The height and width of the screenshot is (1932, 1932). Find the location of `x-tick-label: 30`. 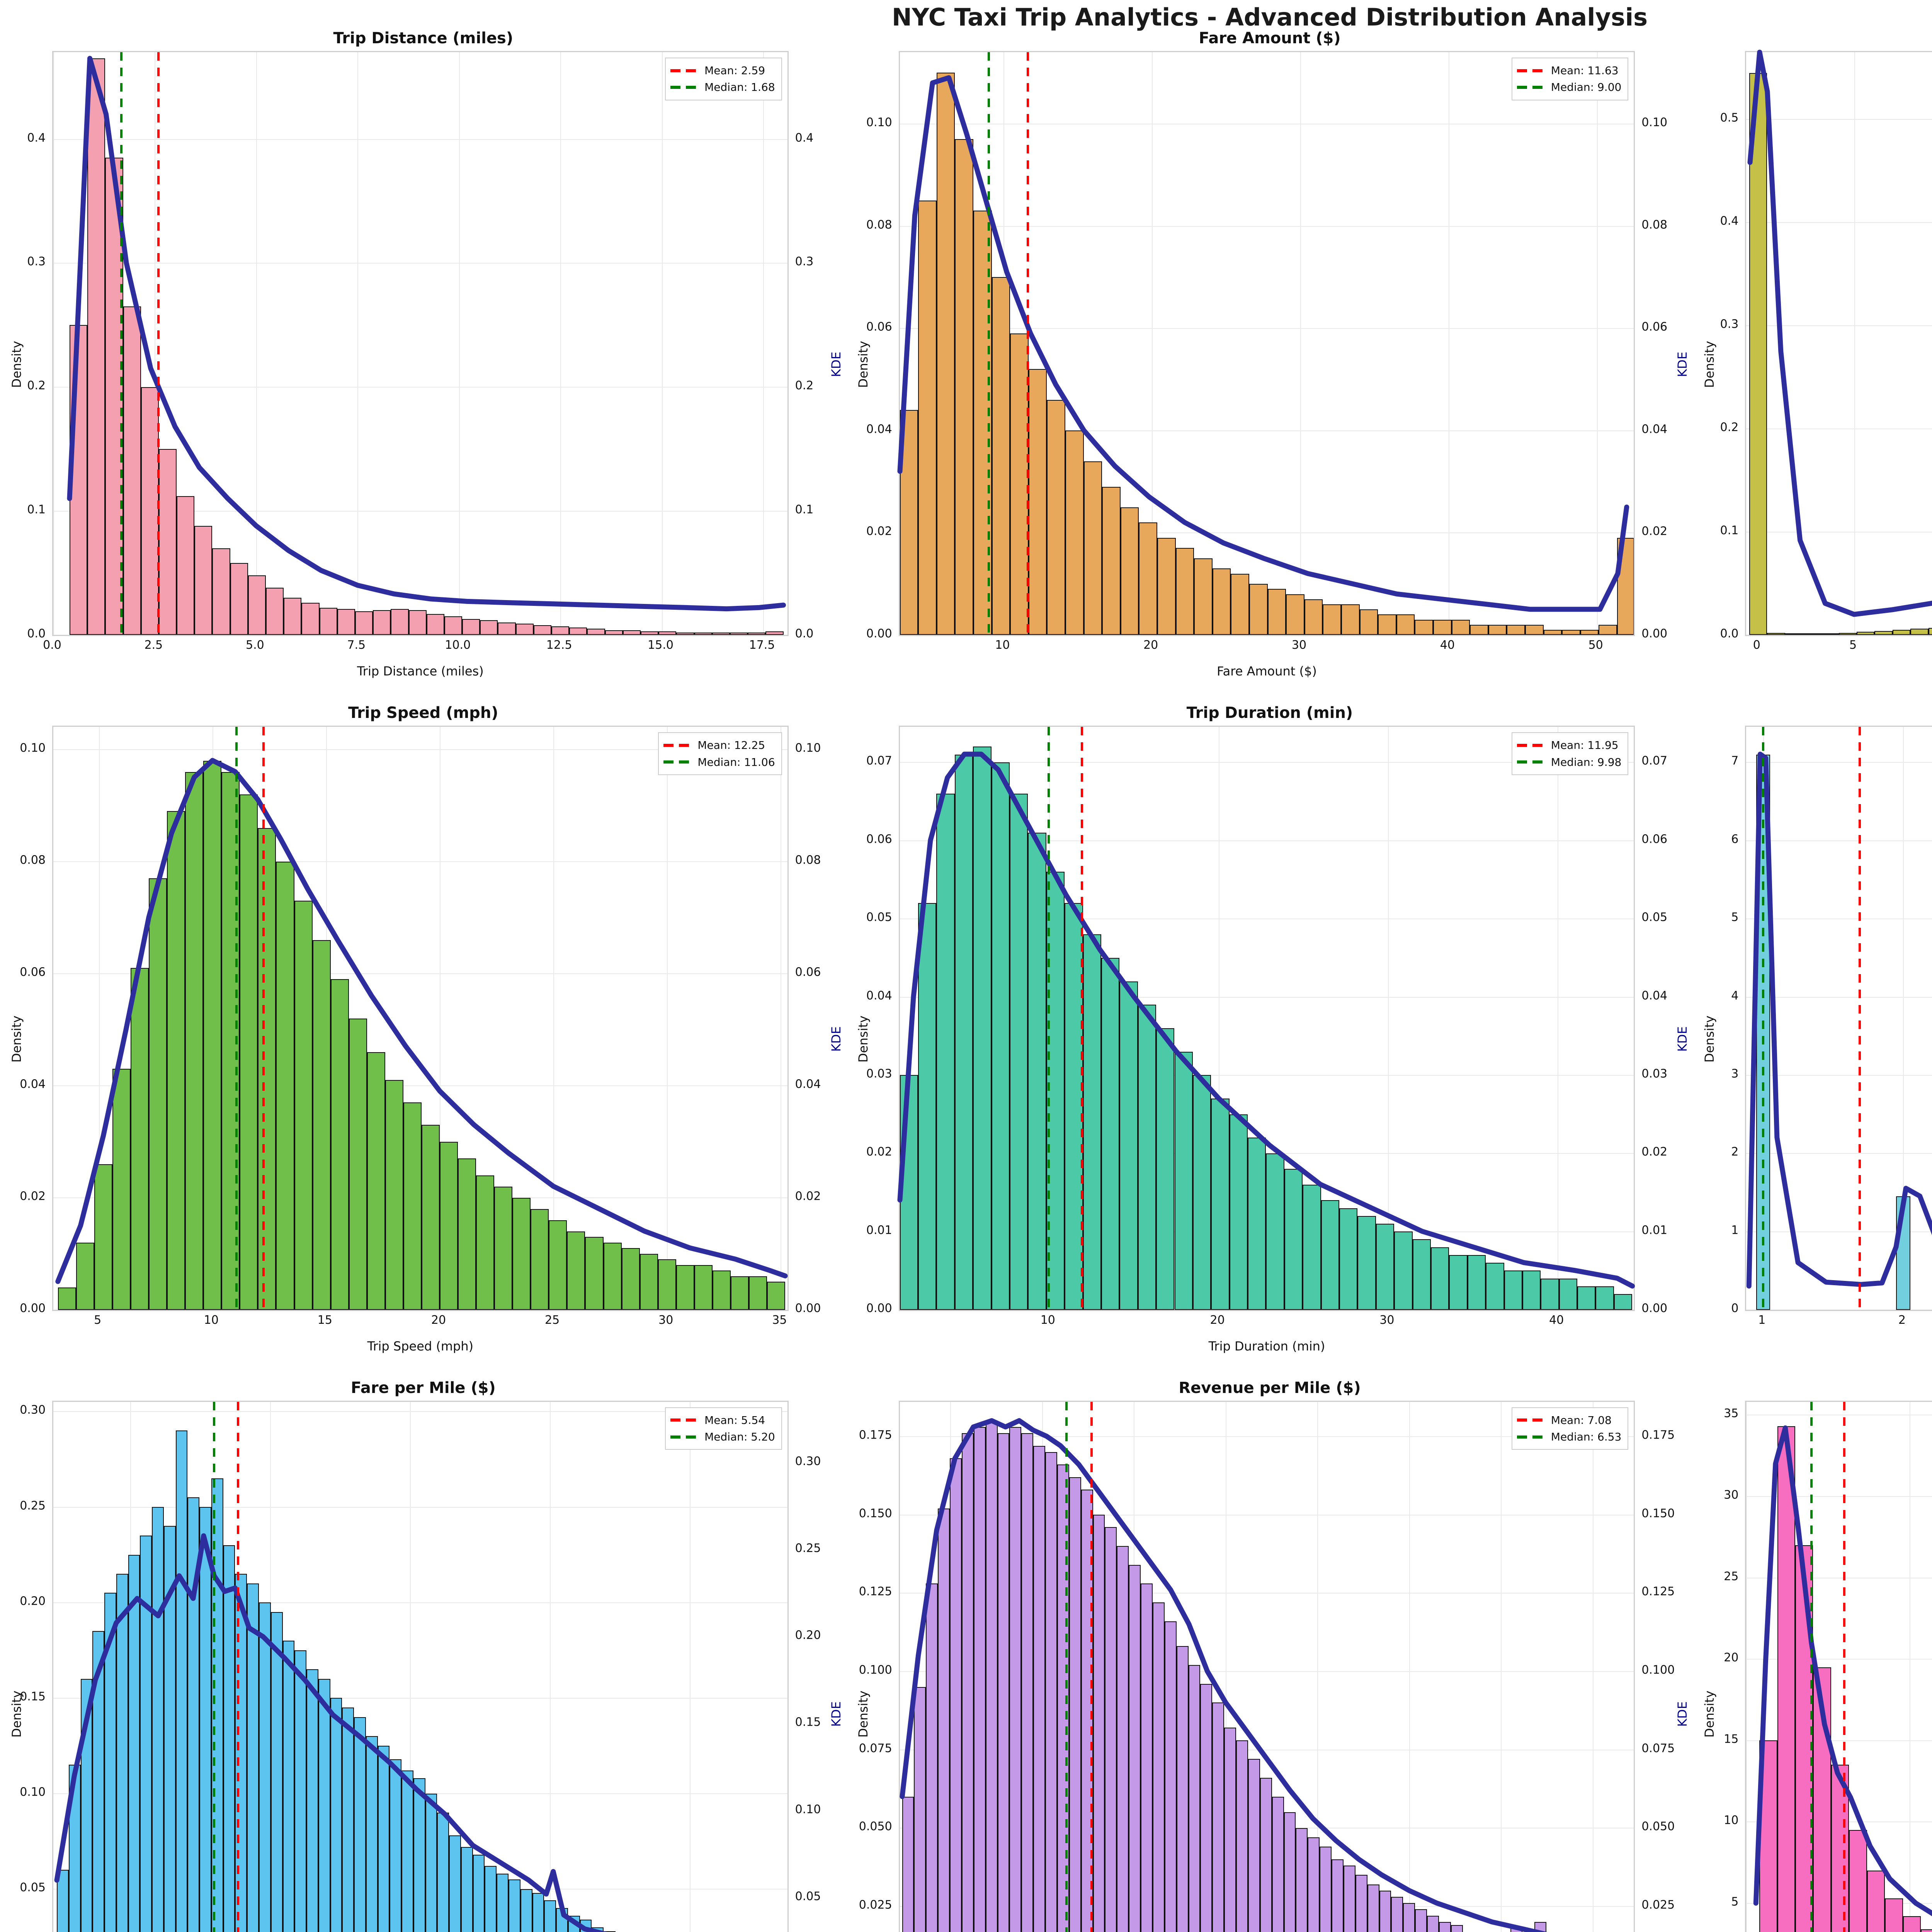

x-tick-label: 30 is located at coordinates (1299, 645).